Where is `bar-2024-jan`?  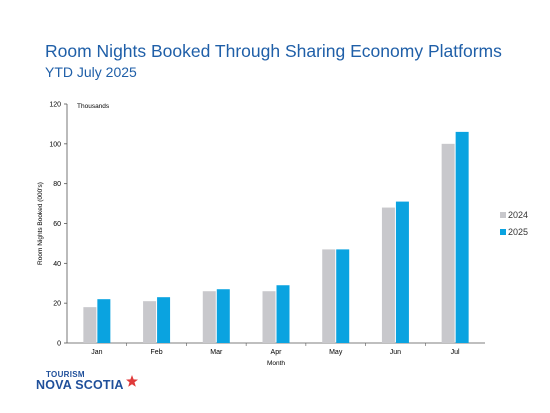
bar-2024-jan is located at coordinates (90, 325).